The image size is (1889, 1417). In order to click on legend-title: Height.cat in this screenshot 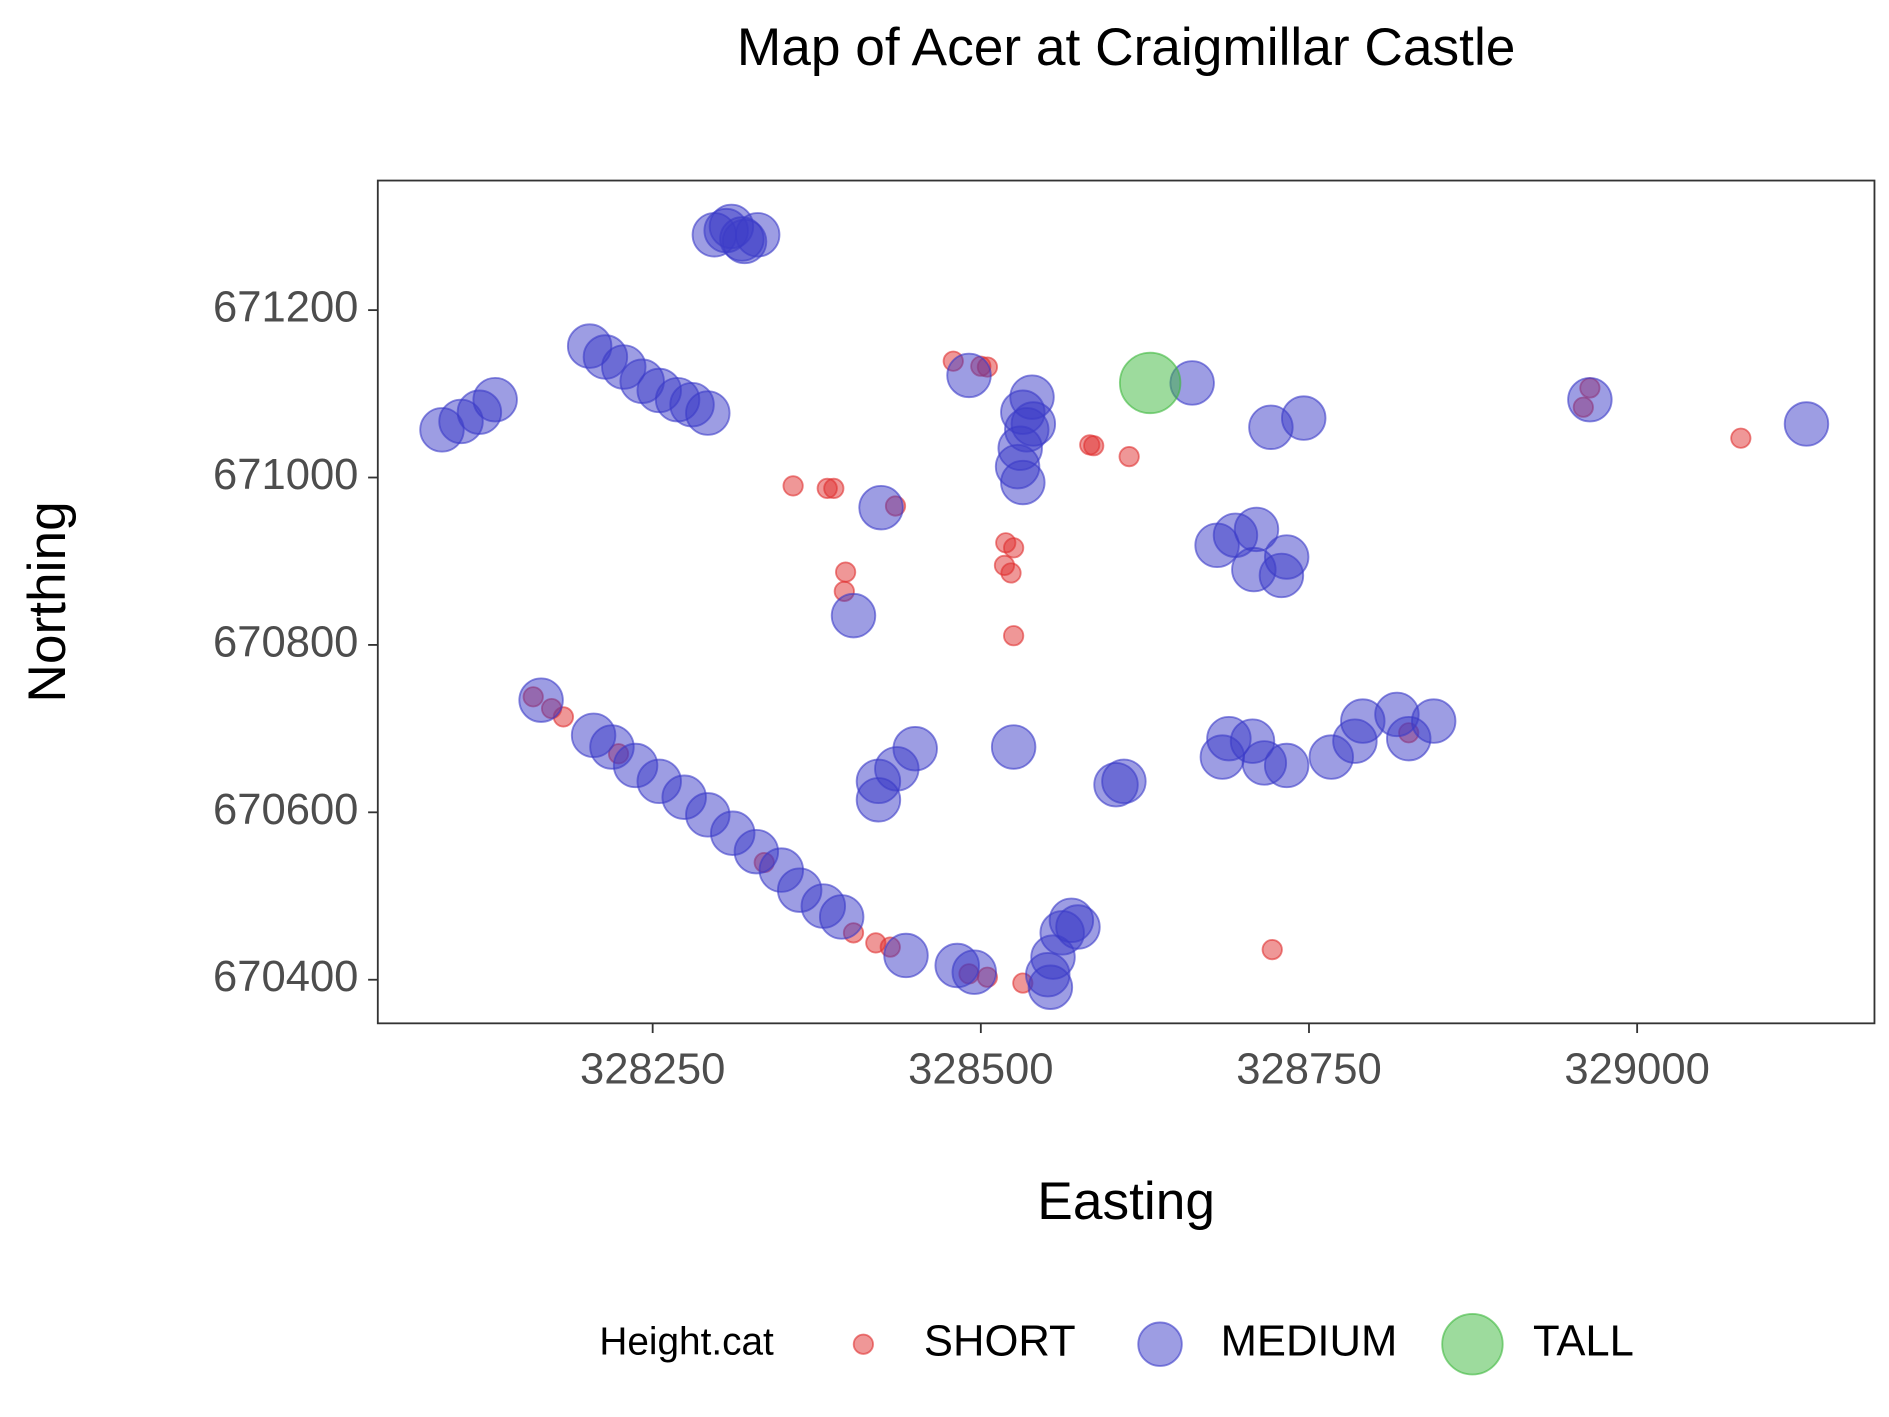, I will do `click(686, 1341)`.